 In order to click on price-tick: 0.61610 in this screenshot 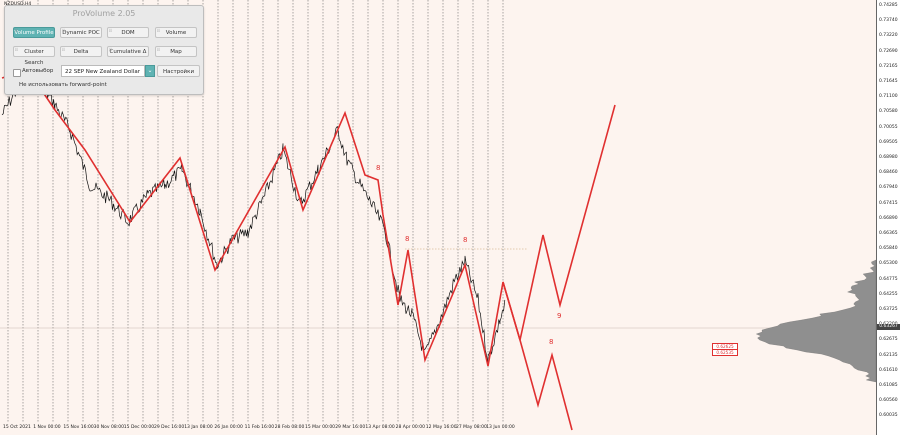, I will do `click(888, 370)`.